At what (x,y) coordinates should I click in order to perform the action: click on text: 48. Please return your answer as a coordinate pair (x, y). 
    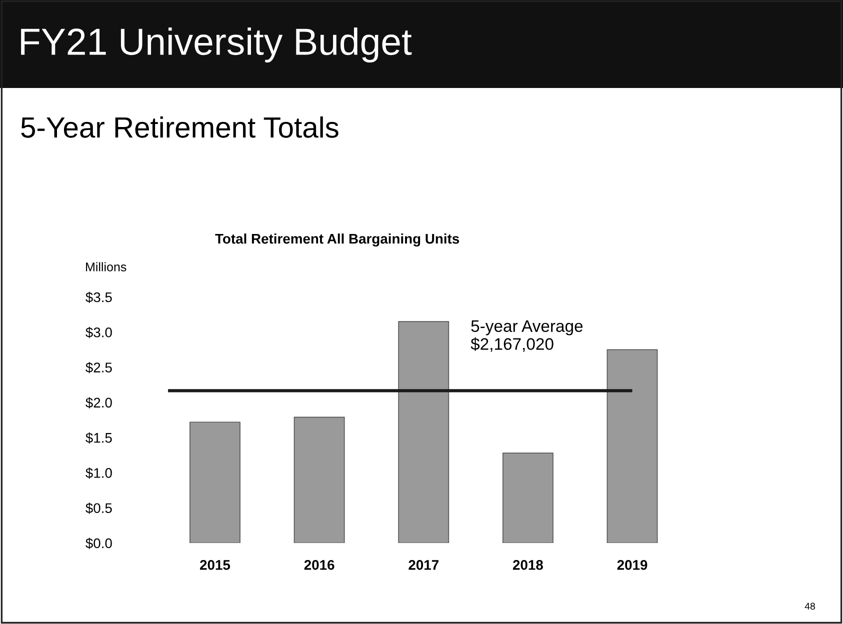
    Looking at the image, I should click on (809, 606).